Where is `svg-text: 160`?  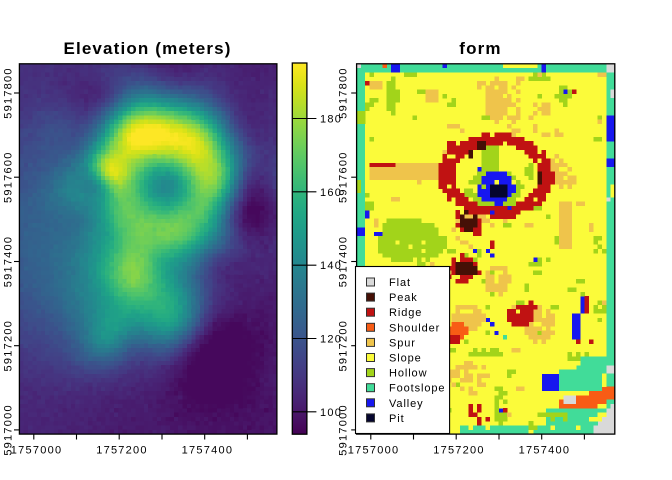 svg-text: 160 is located at coordinates (331, 193).